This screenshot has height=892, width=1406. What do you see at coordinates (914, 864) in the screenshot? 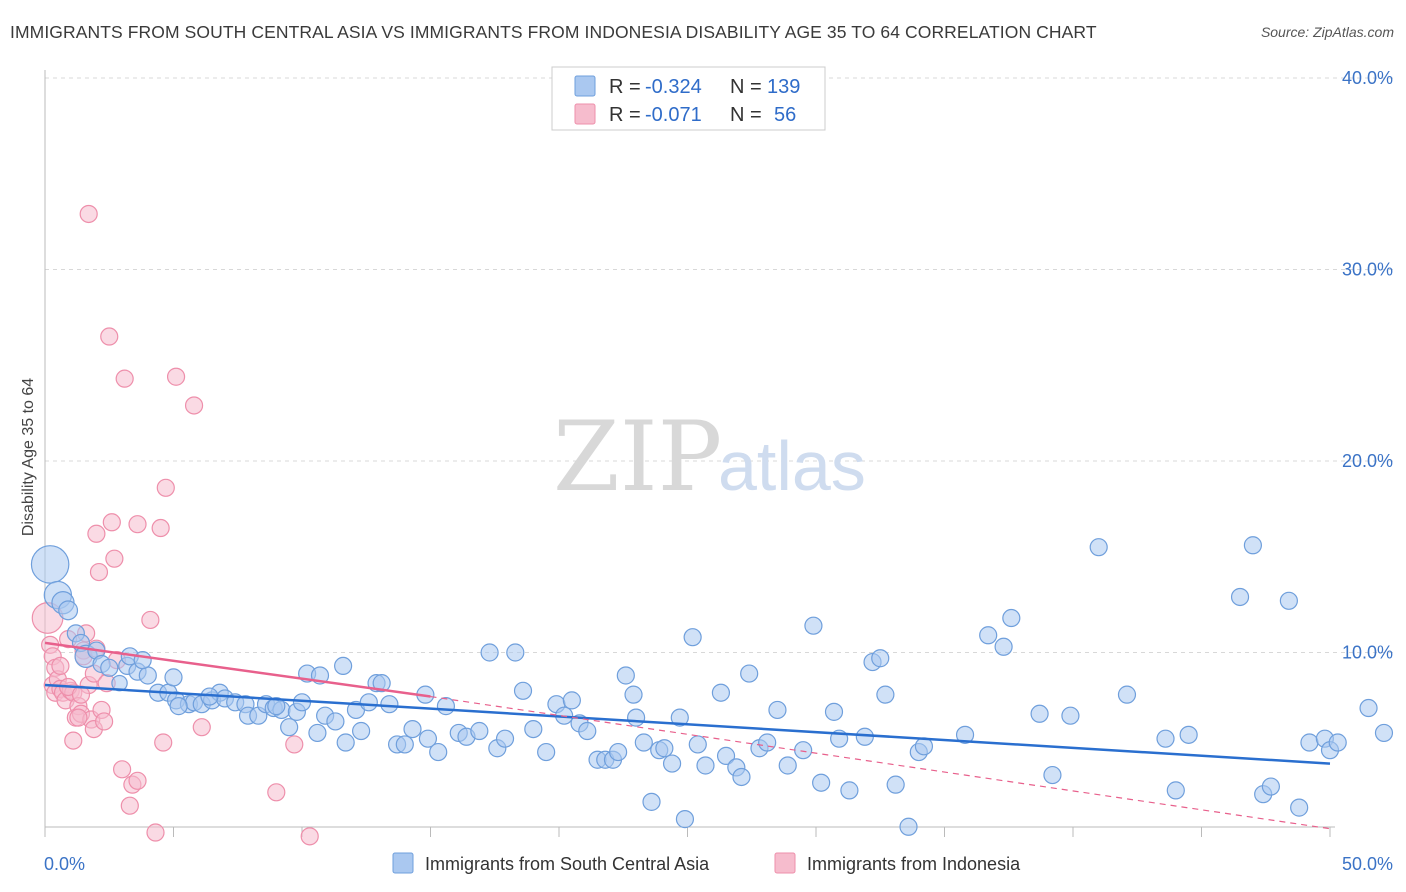
I see `bottom-legend-label-pink: Immigrants from Indonesia` at bounding box center [914, 864].